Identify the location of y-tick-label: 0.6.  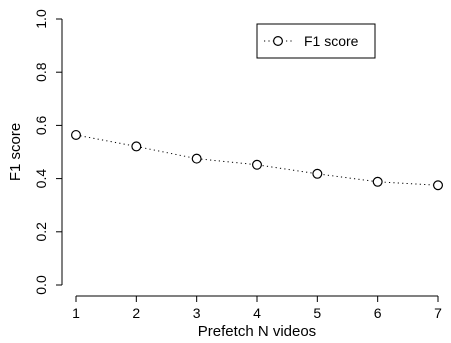
(41, 125).